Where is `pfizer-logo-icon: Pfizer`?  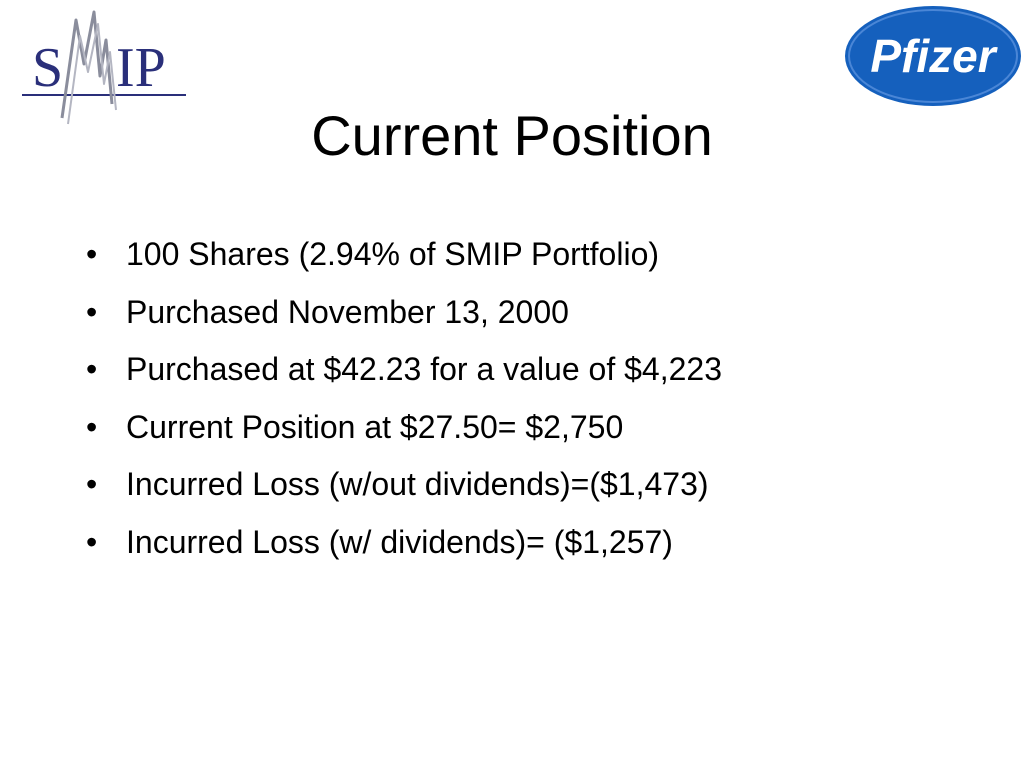
pfizer-logo-icon: Pfizer is located at coordinates (933, 56).